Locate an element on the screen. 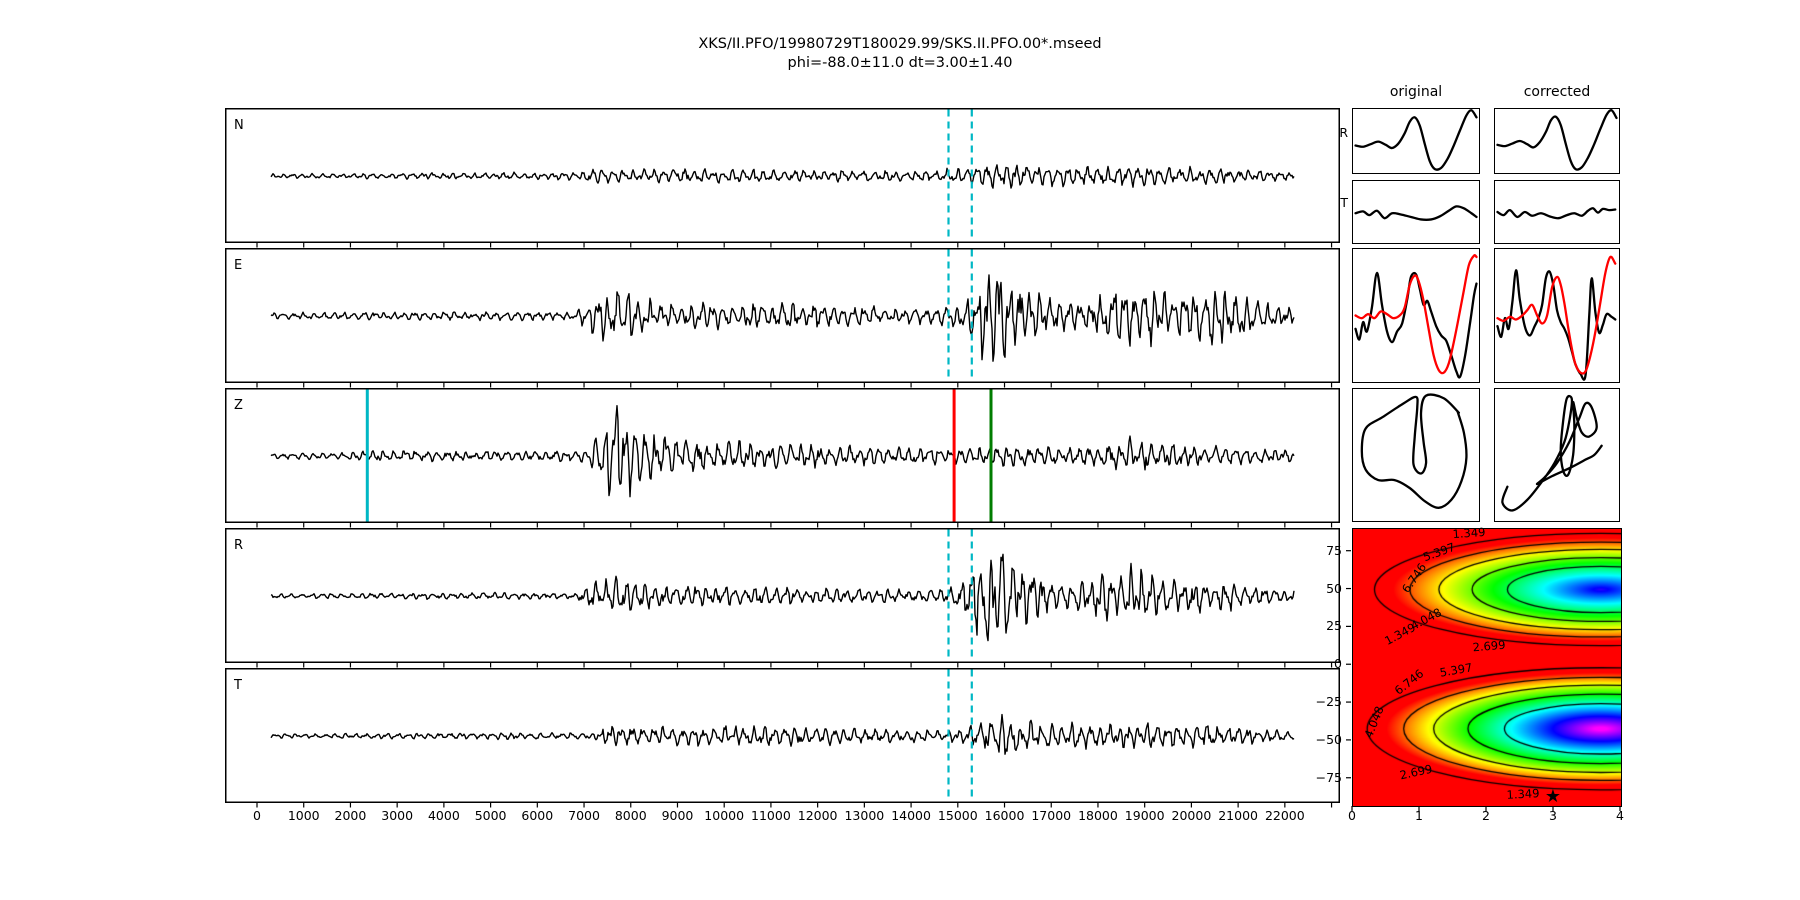 The image size is (1800, 900). transverse-pulse-original is located at coordinates (1416, 212).